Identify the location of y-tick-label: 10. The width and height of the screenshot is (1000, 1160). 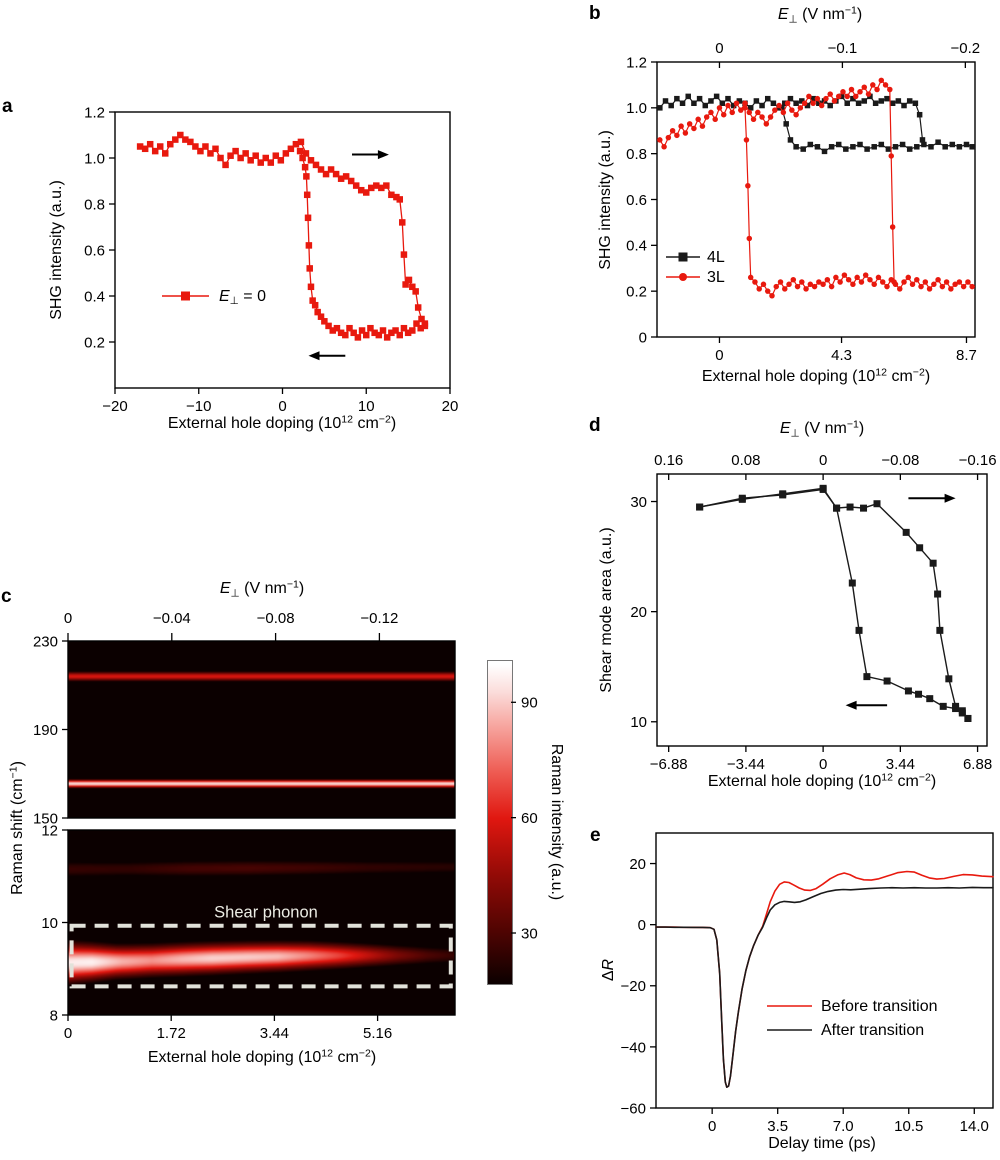
(638, 722).